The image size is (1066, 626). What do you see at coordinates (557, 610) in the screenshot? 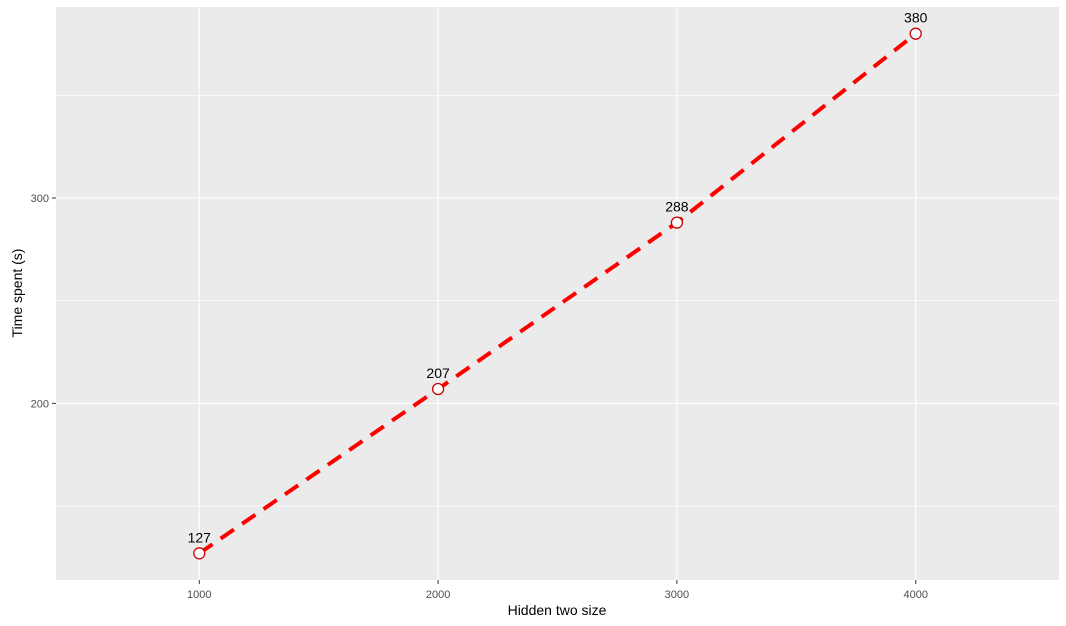
I see `x-axis-title: Hidden two size` at bounding box center [557, 610].